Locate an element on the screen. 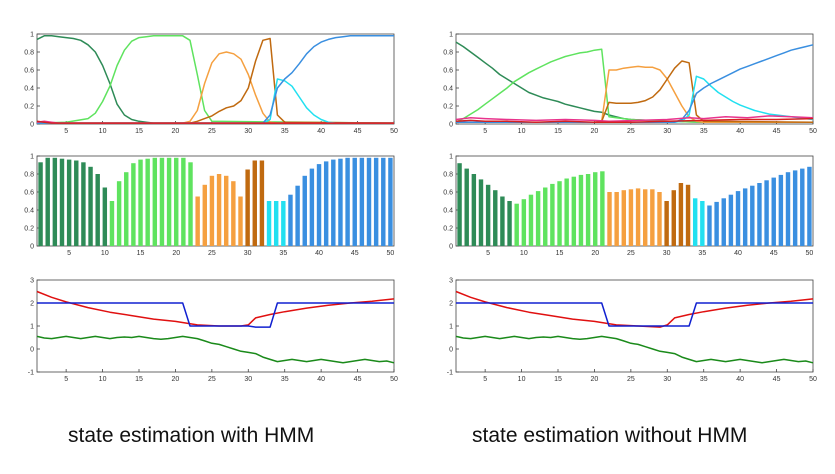 This screenshot has width=835, height=474. caption-with-hmm: state estimation with HMM is located at coordinates (191, 435).